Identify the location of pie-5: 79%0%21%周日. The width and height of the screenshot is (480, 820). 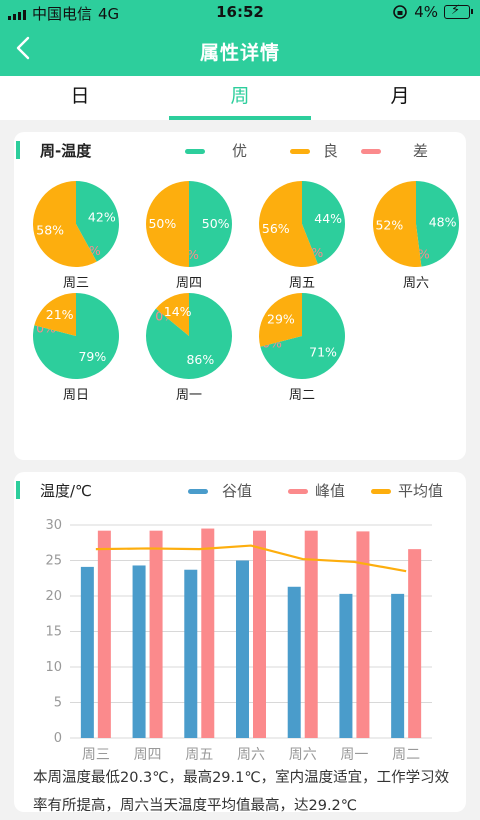
(76, 347).